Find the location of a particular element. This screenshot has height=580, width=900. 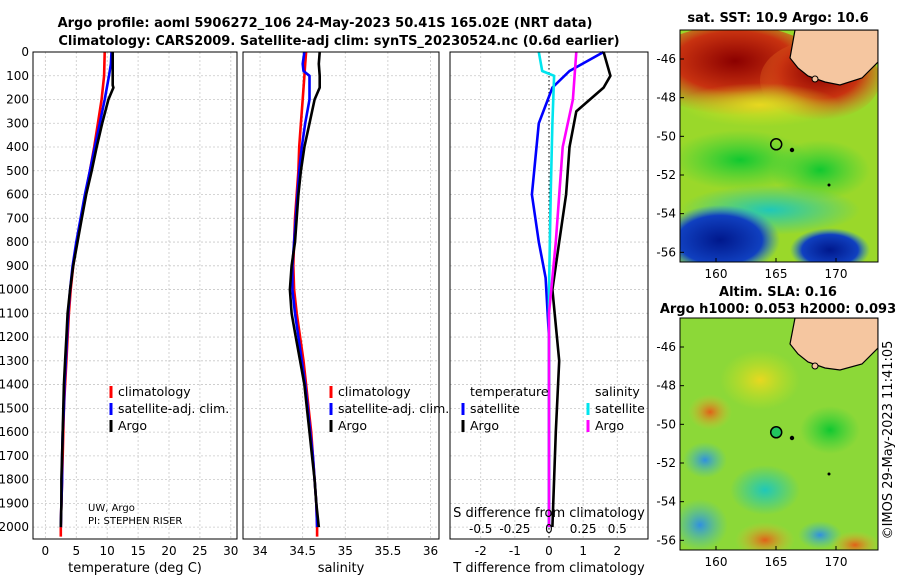

y-tick-label: 800 is located at coordinates (17, 242).